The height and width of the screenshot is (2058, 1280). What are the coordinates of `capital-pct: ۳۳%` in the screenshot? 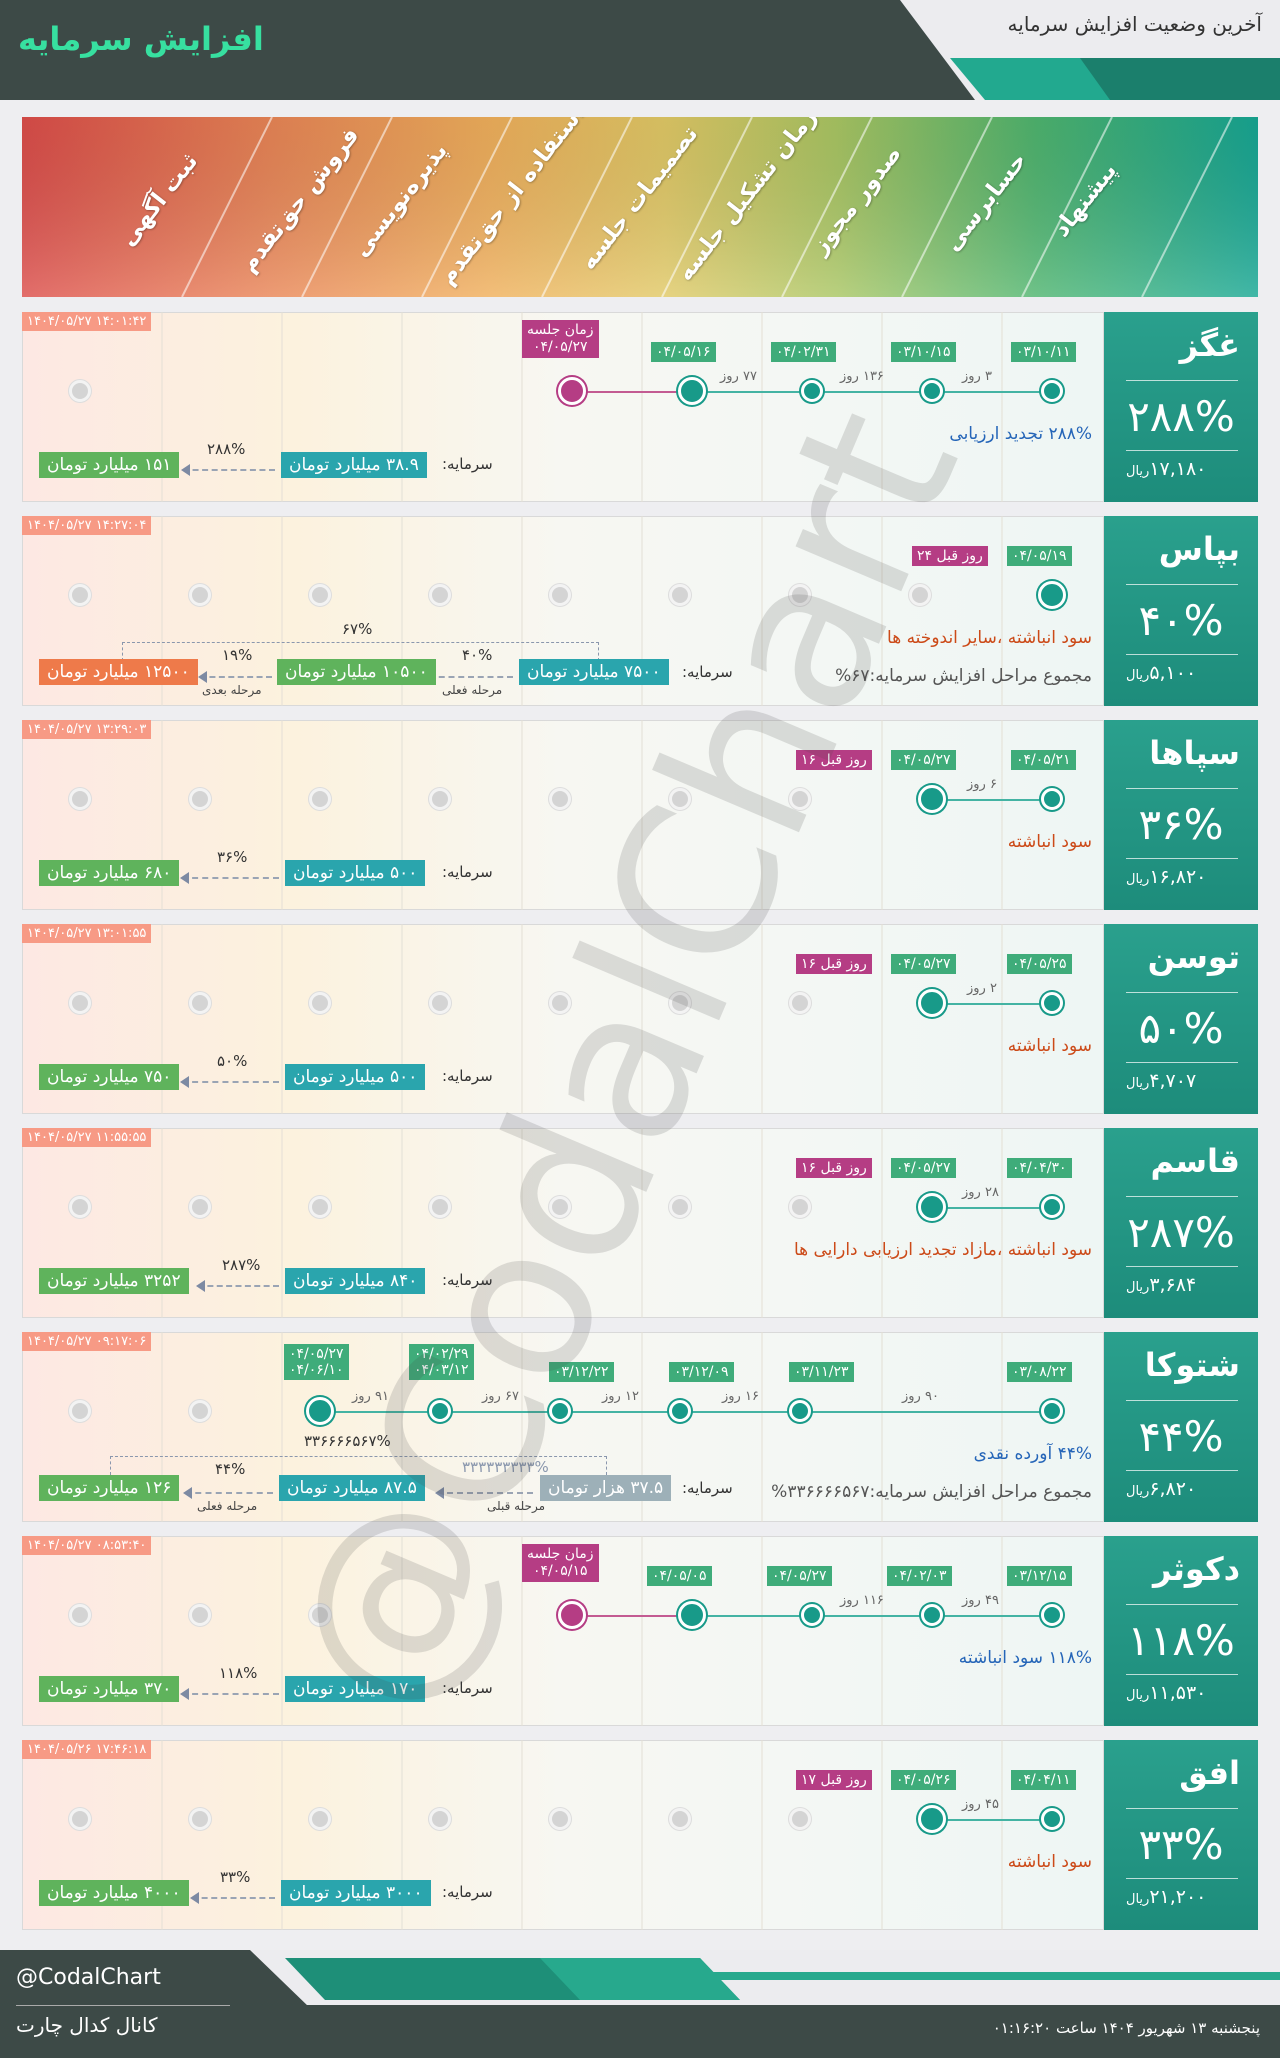 It's located at (235, 1877).